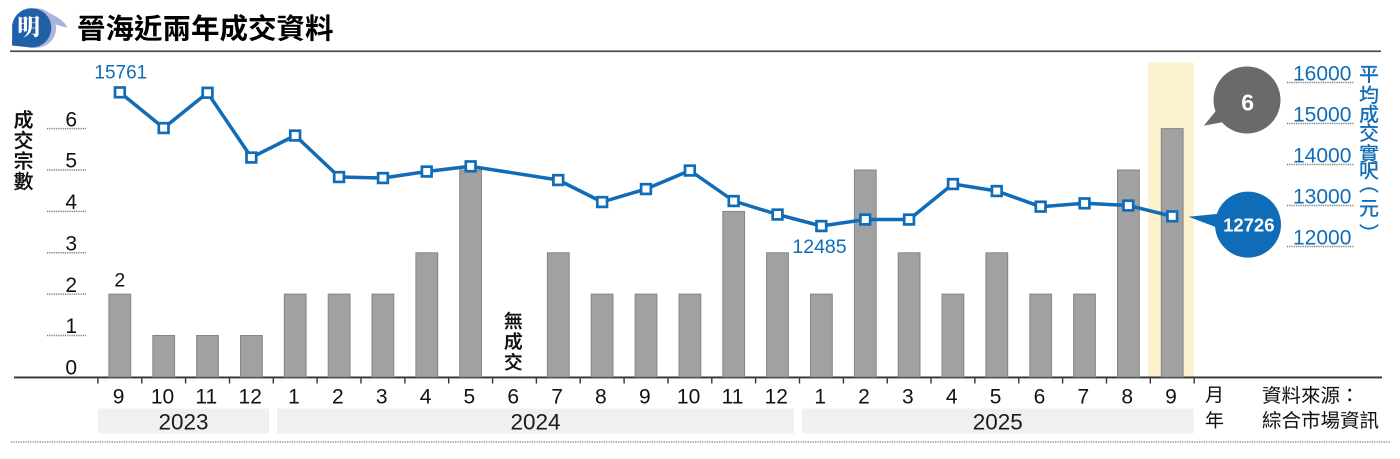 This screenshot has height=459, width=1400. I want to click on svg-text: 12000, so click(1322, 238).